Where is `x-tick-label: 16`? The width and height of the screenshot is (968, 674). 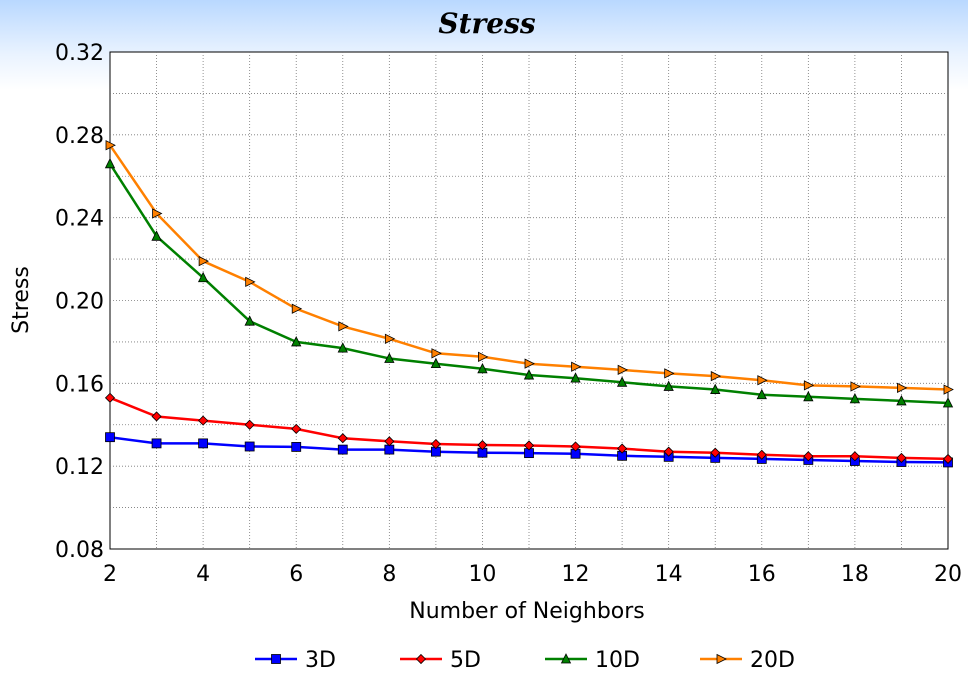 x-tick-label: 16 is located at coordinates (762, 574).